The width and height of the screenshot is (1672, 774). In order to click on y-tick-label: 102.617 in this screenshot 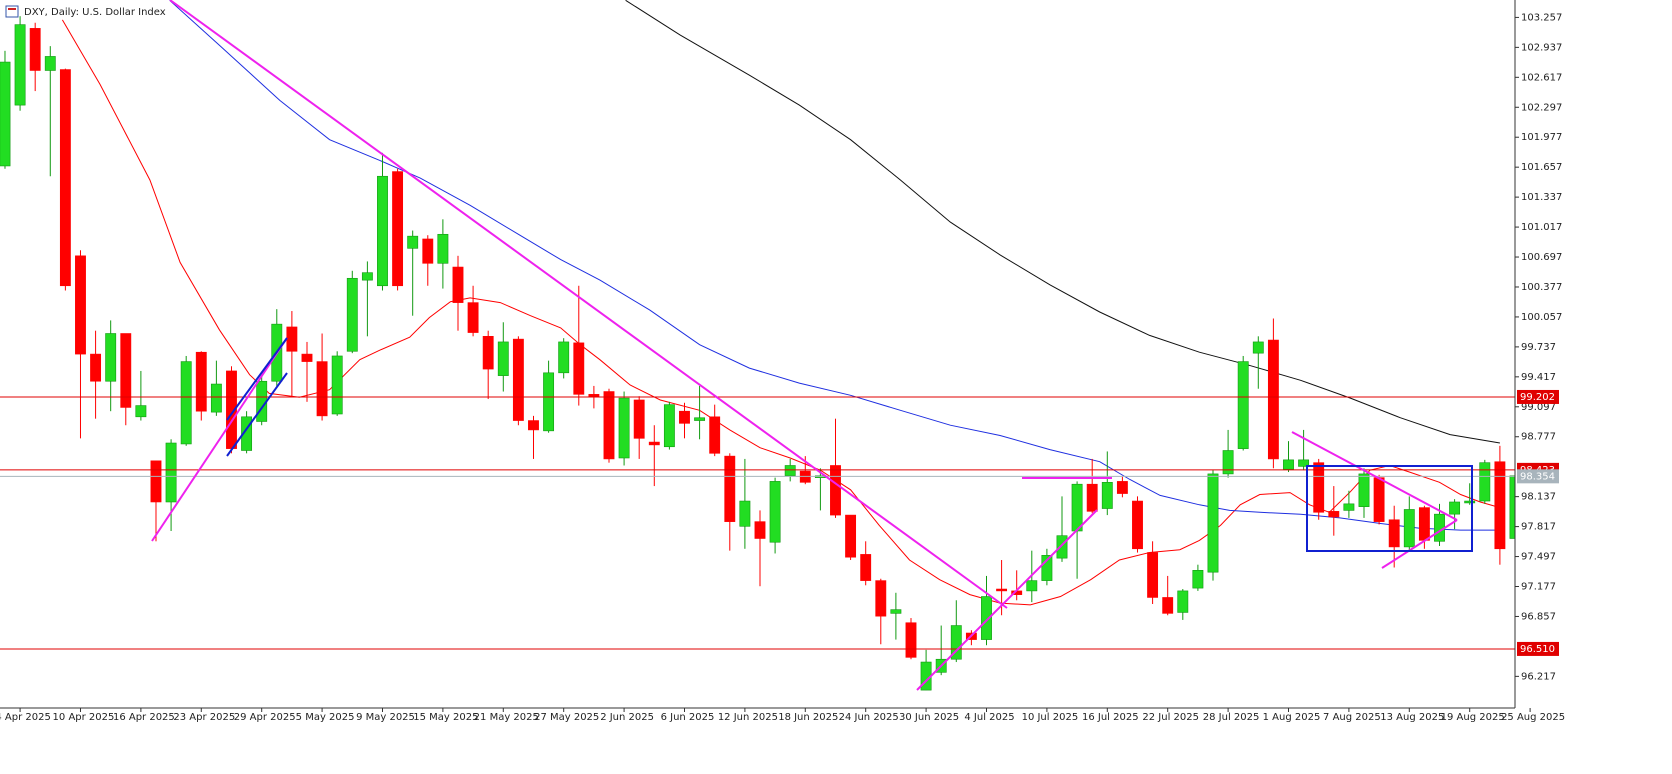, I will do `click(1541, 77)`.